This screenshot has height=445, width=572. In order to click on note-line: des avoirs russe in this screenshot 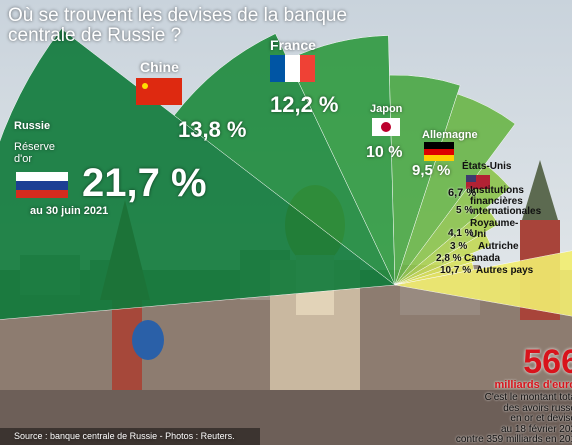, I will do `click(537, 408)`.